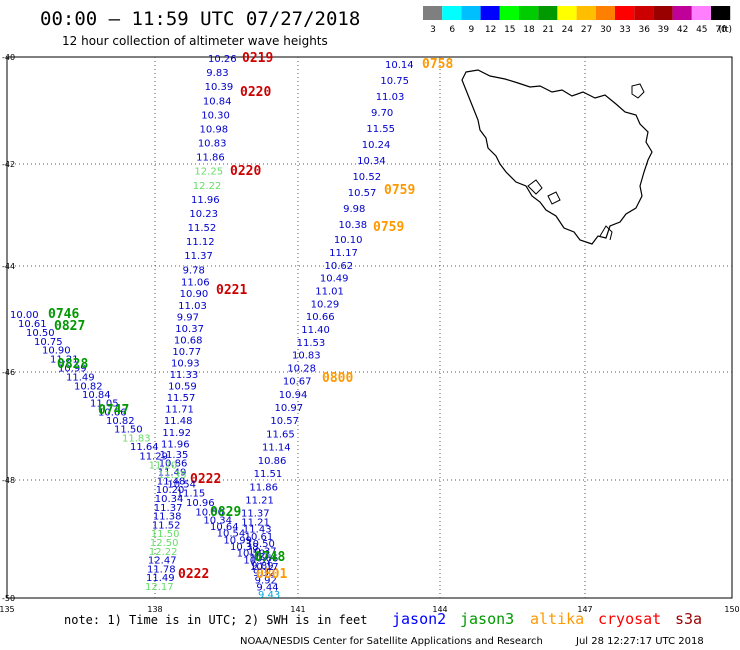  Describe the element at coordinates (529, 30) in the screenshot. I see `legend-label: 18` at that location.